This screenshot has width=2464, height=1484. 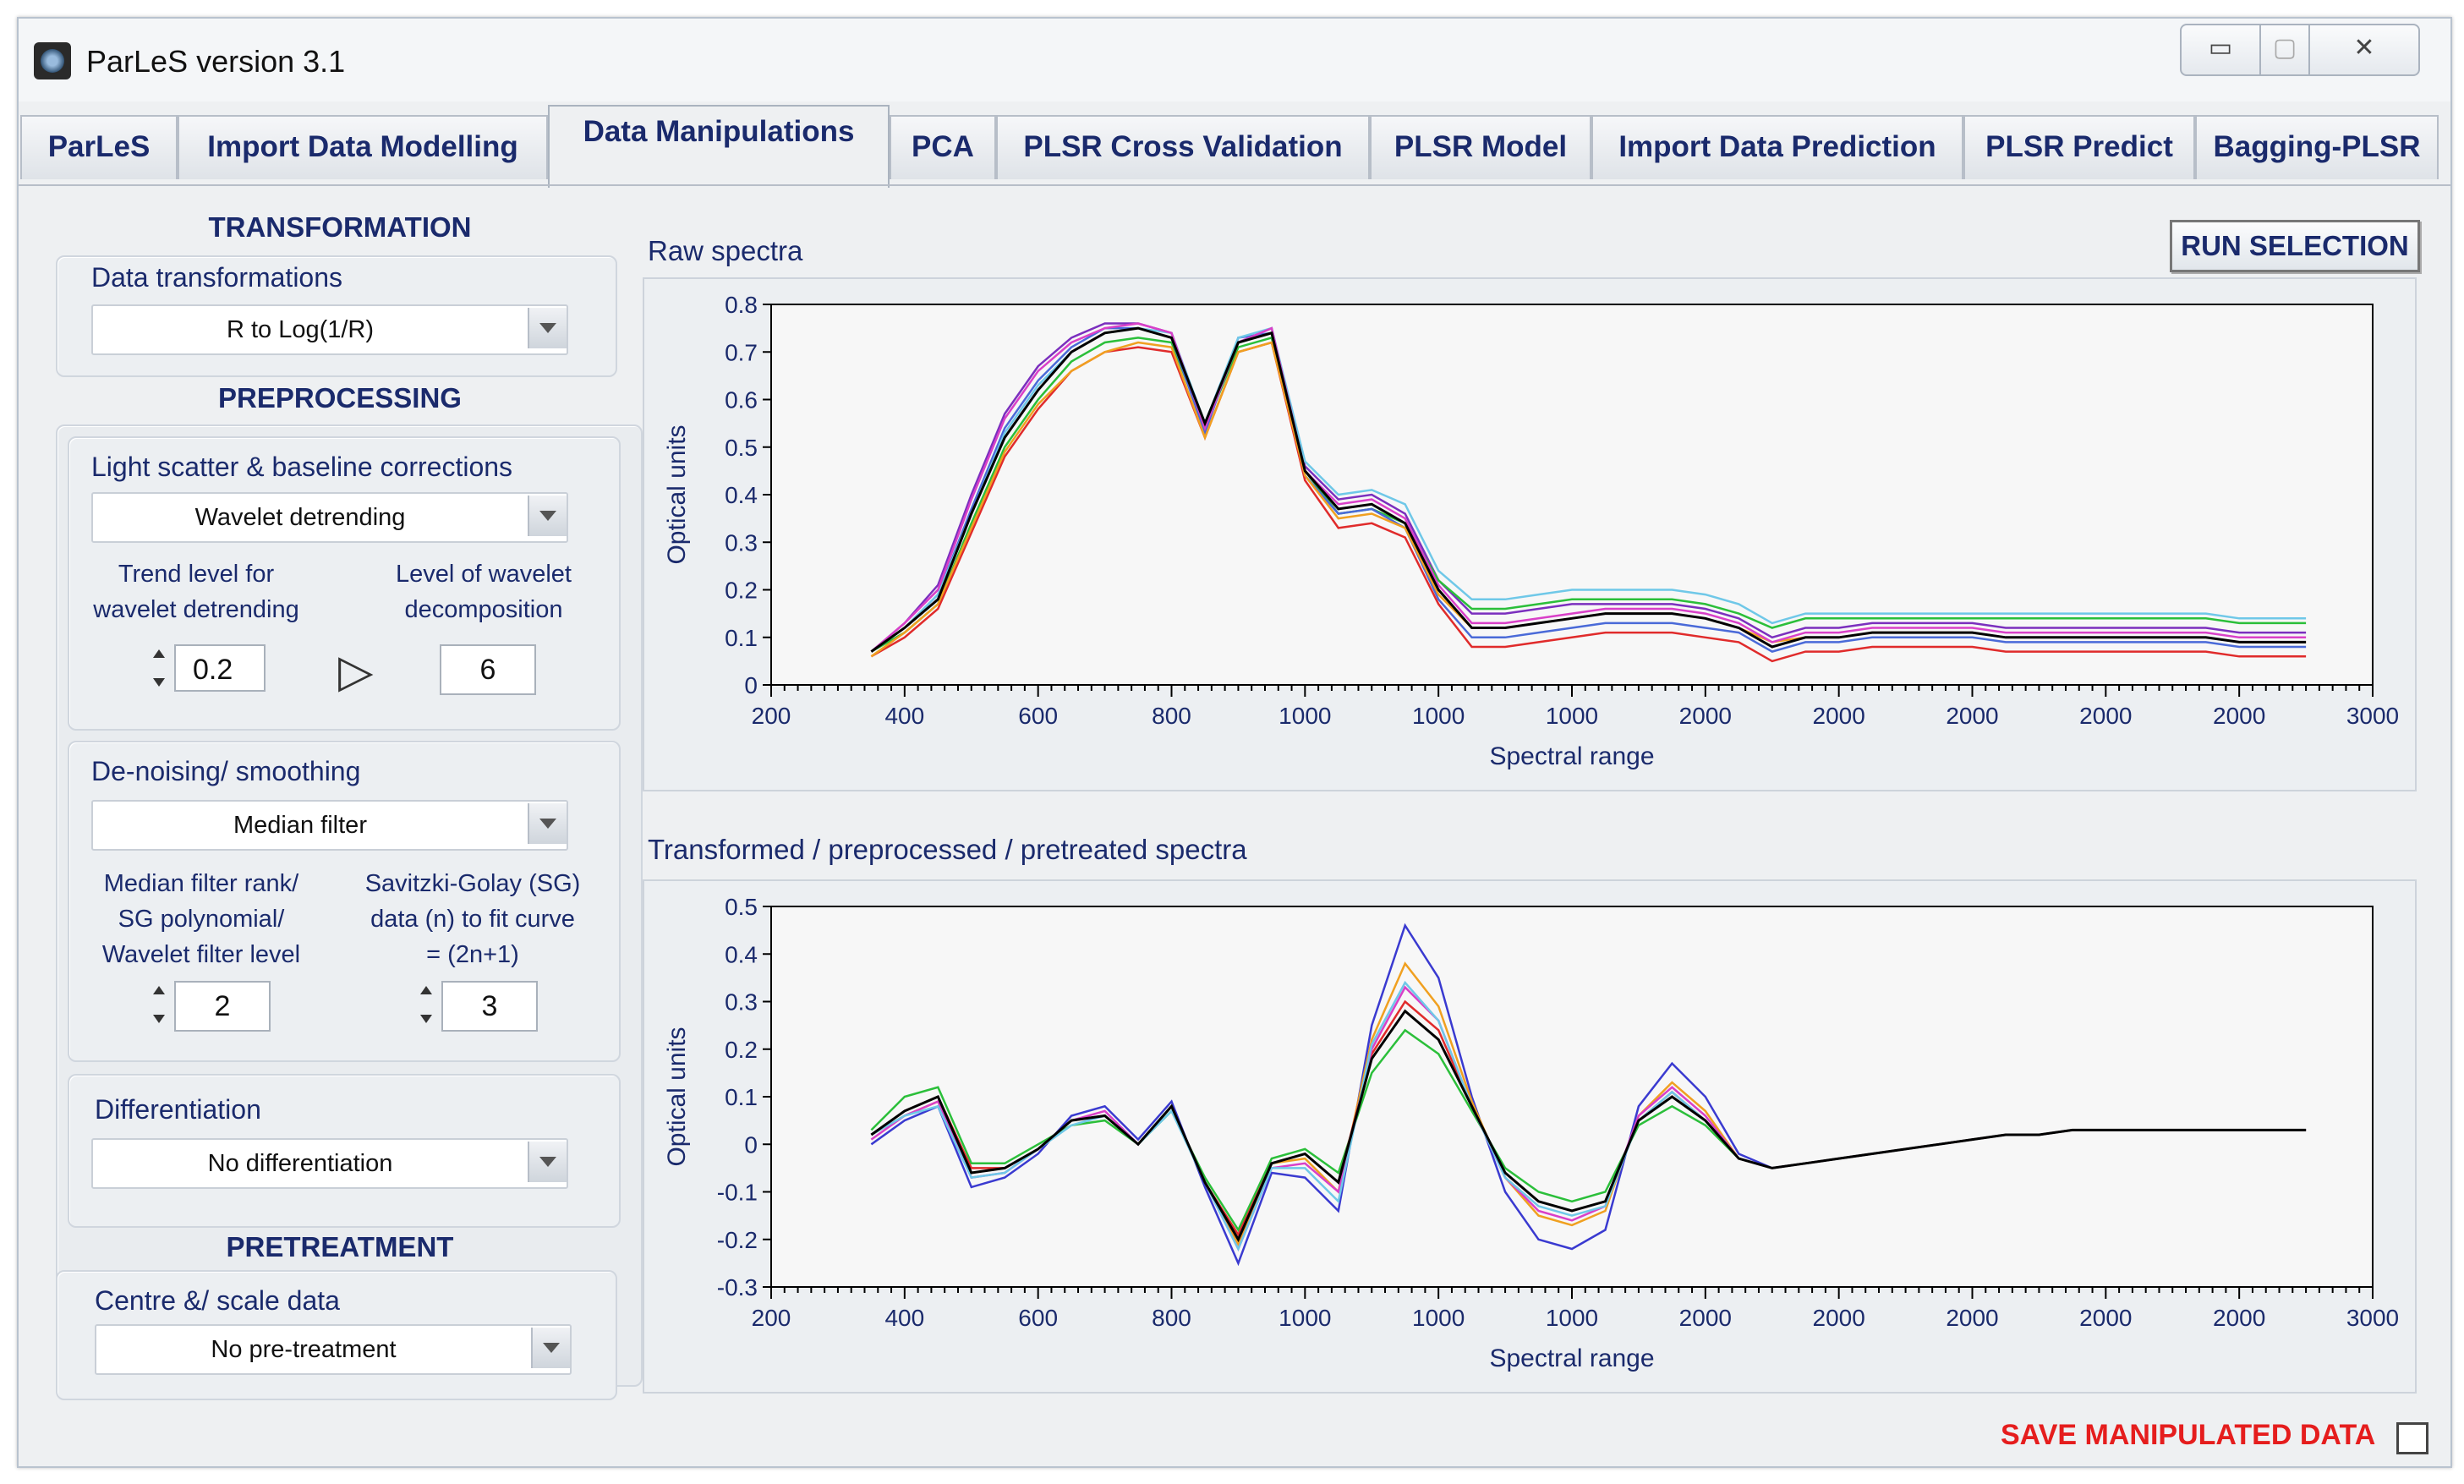 I want to click on trend-level-input: 0.2, so click(x=220, y=668).